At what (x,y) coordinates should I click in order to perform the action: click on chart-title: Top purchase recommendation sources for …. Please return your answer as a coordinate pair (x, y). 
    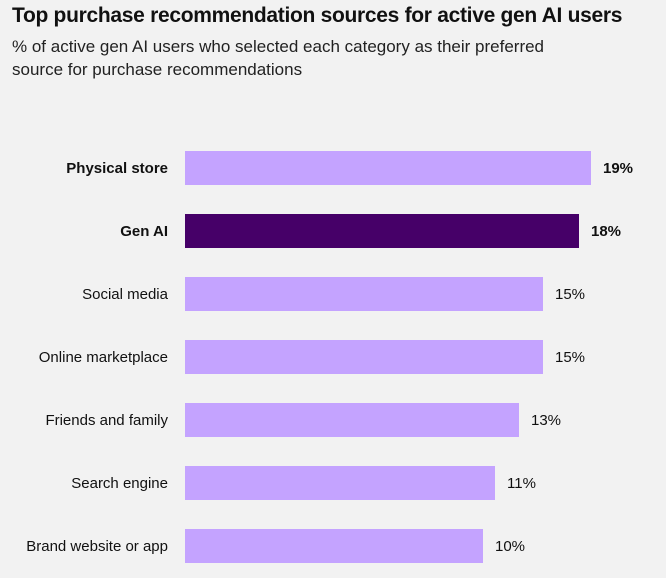
    Looking at the image, I should click on (317, 15).